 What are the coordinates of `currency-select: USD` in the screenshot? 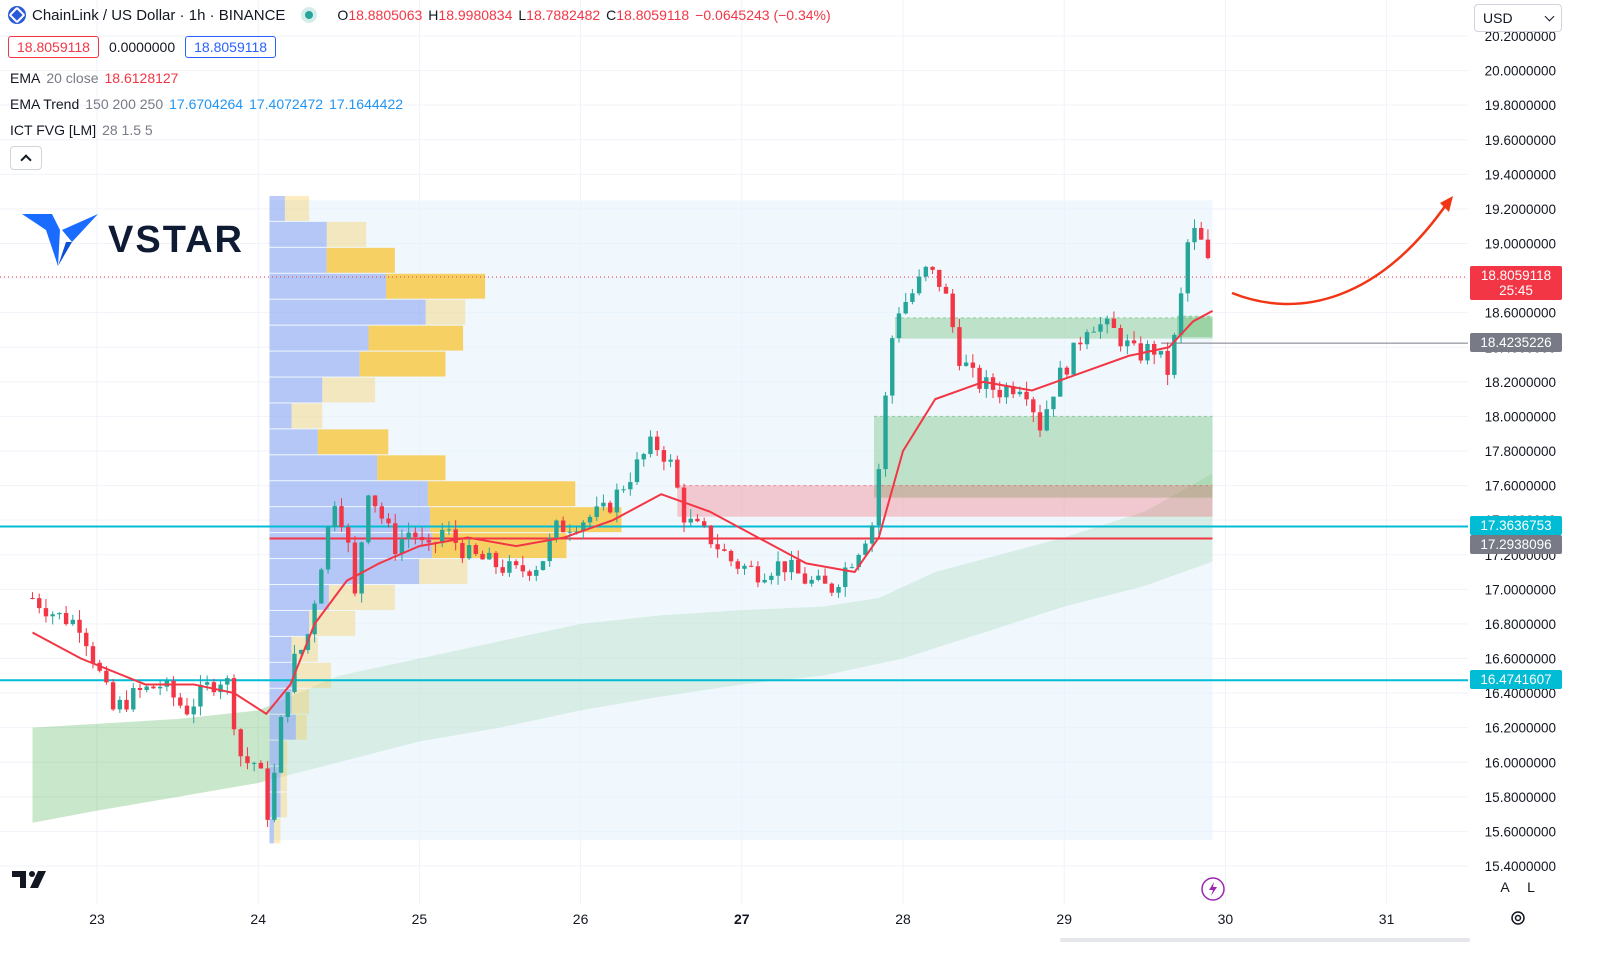 It's located at (1518, 18).